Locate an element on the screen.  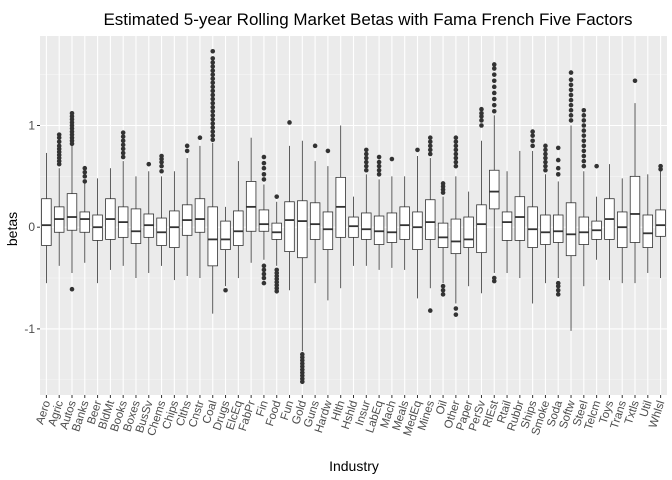
box-hlth is located at coordinates (340, 207).